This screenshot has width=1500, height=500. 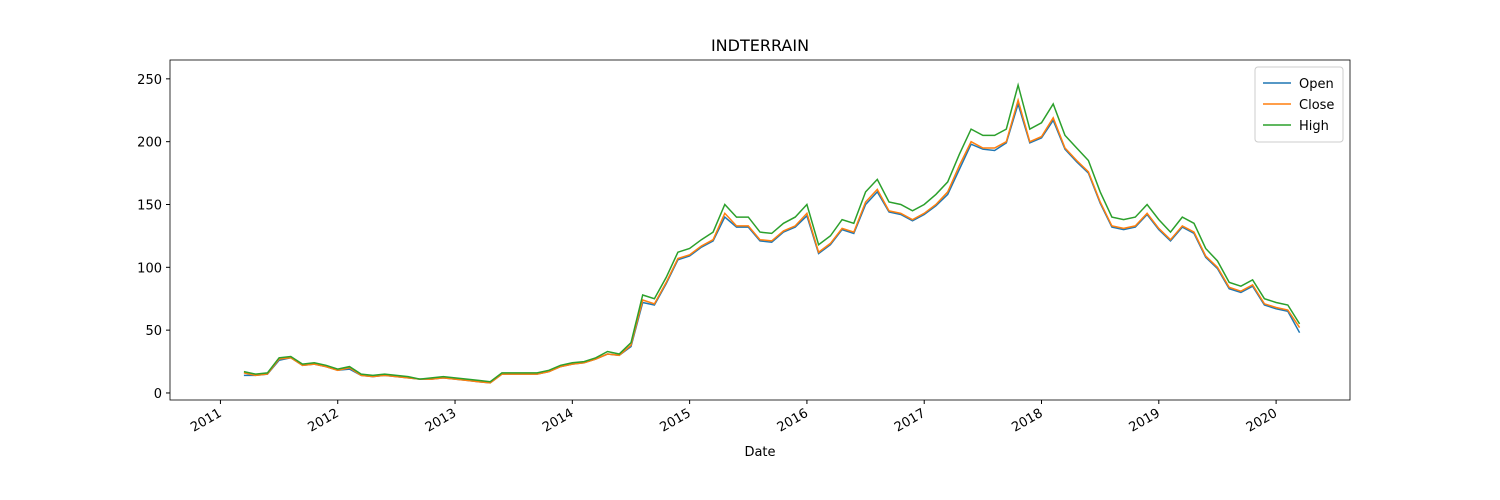 What do you see at coordinates (759, 452) in the screenshot?
I see `x-axis-label: Date` at bounding box center [759, 452].